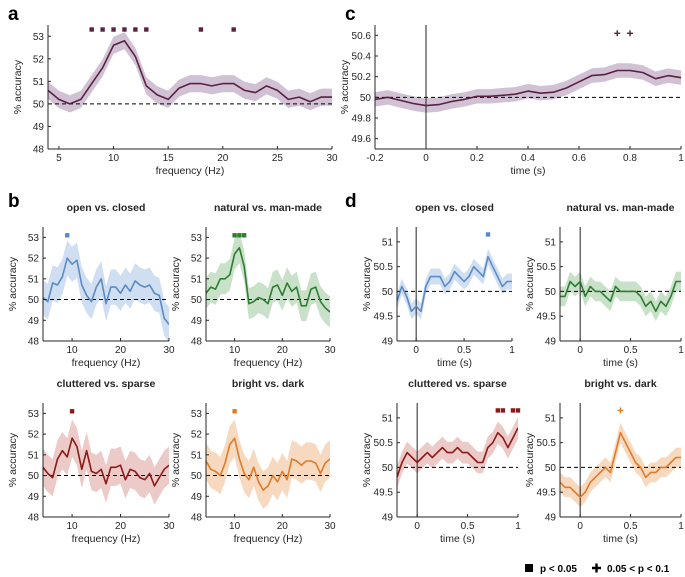  Describe the element at coordinates (351, 201) in the screenshot. I see `panel-letter: d` at that location.